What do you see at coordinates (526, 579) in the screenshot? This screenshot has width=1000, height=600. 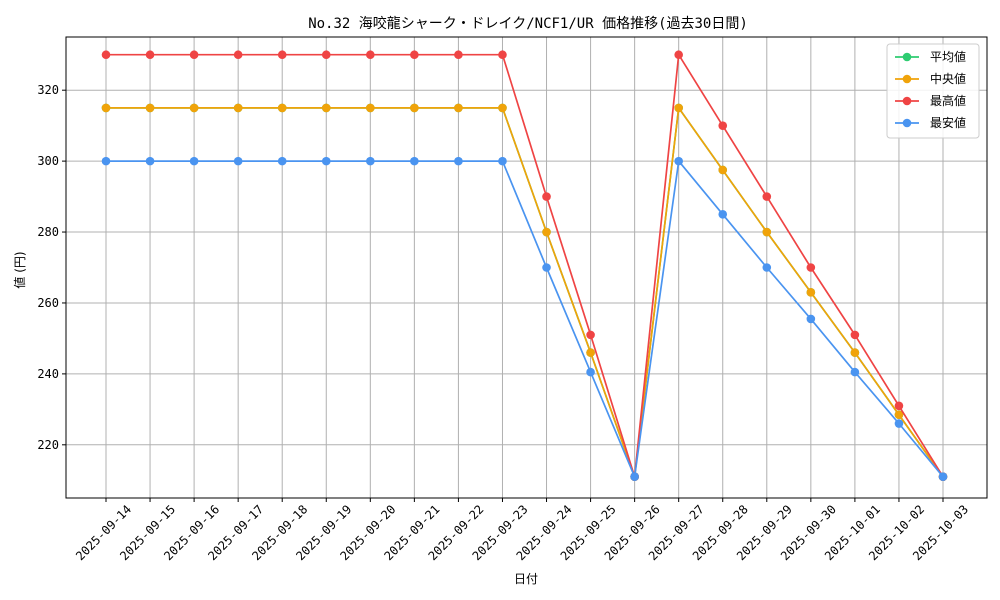 I see `x-axis-title: 日付` at bounding box center [526, 579].